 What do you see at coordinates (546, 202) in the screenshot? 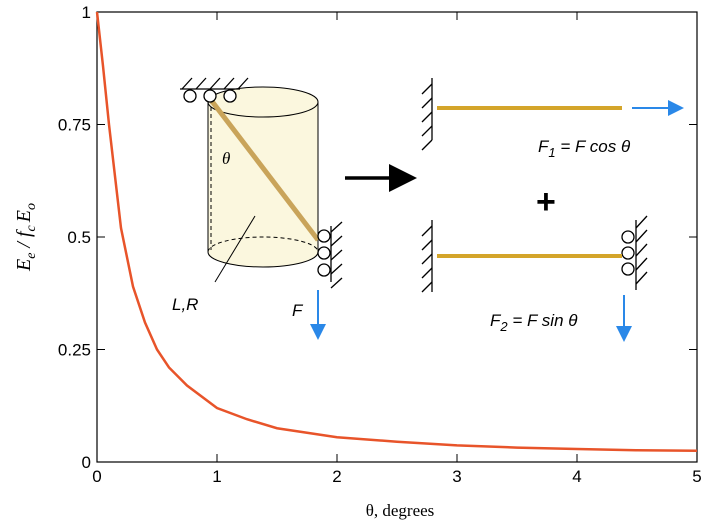
I see `annotation: +` at bounding box center [546, 202].